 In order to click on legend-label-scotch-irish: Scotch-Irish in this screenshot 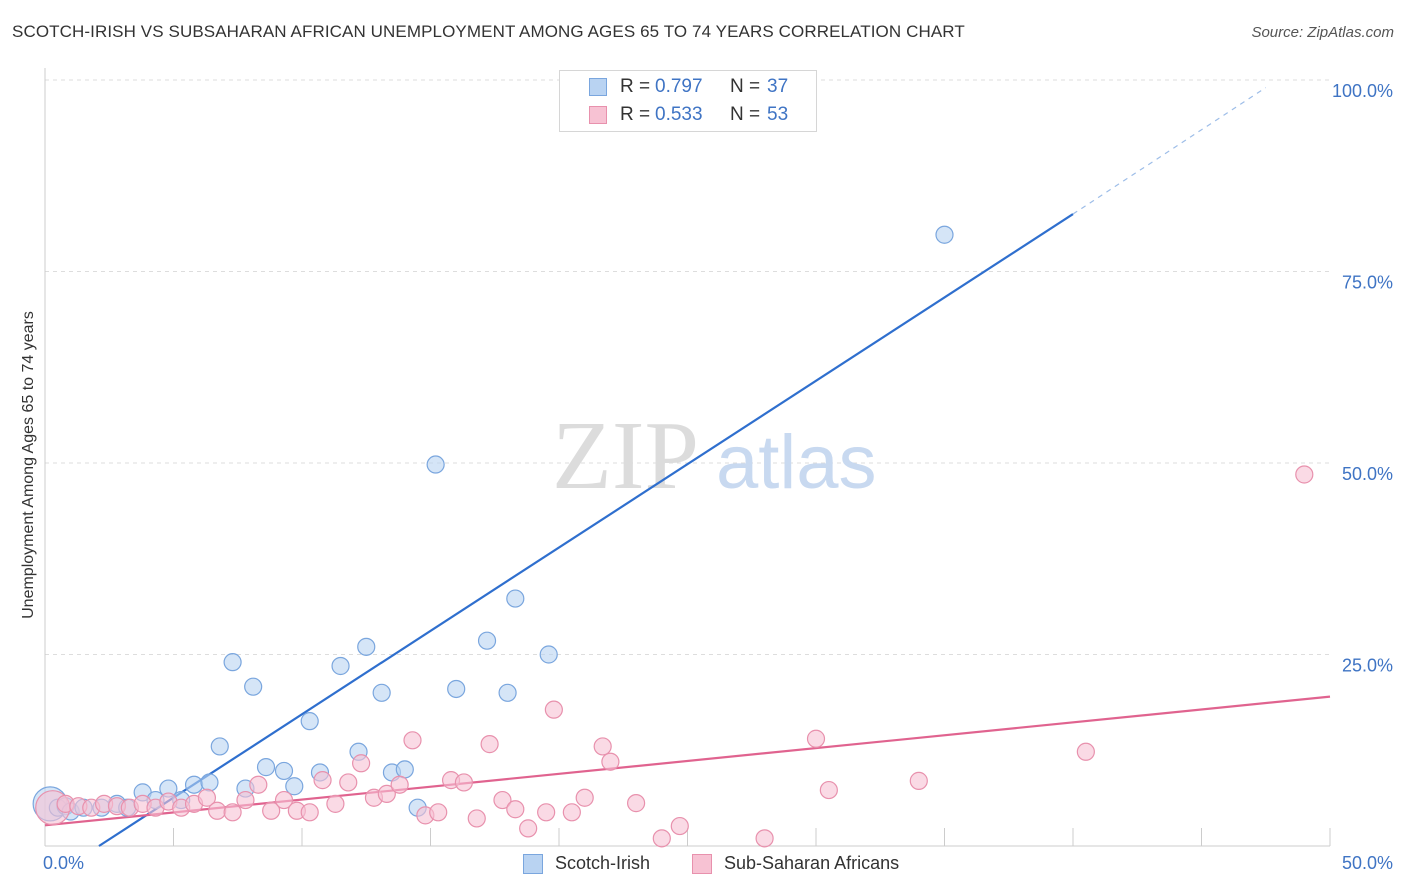, I will do `click(603, 863)`.